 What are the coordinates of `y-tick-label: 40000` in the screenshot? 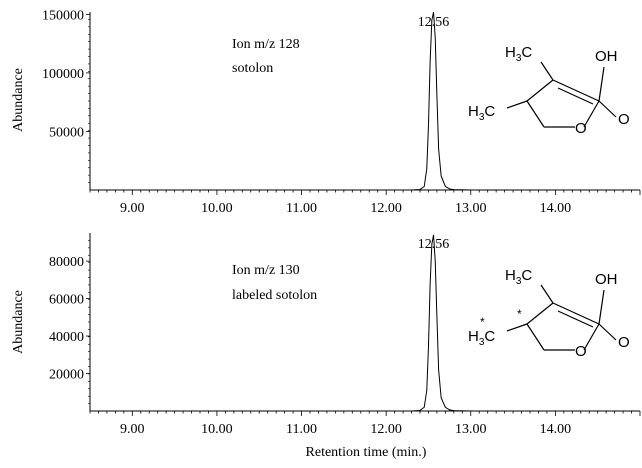 It's located at (66, 337).